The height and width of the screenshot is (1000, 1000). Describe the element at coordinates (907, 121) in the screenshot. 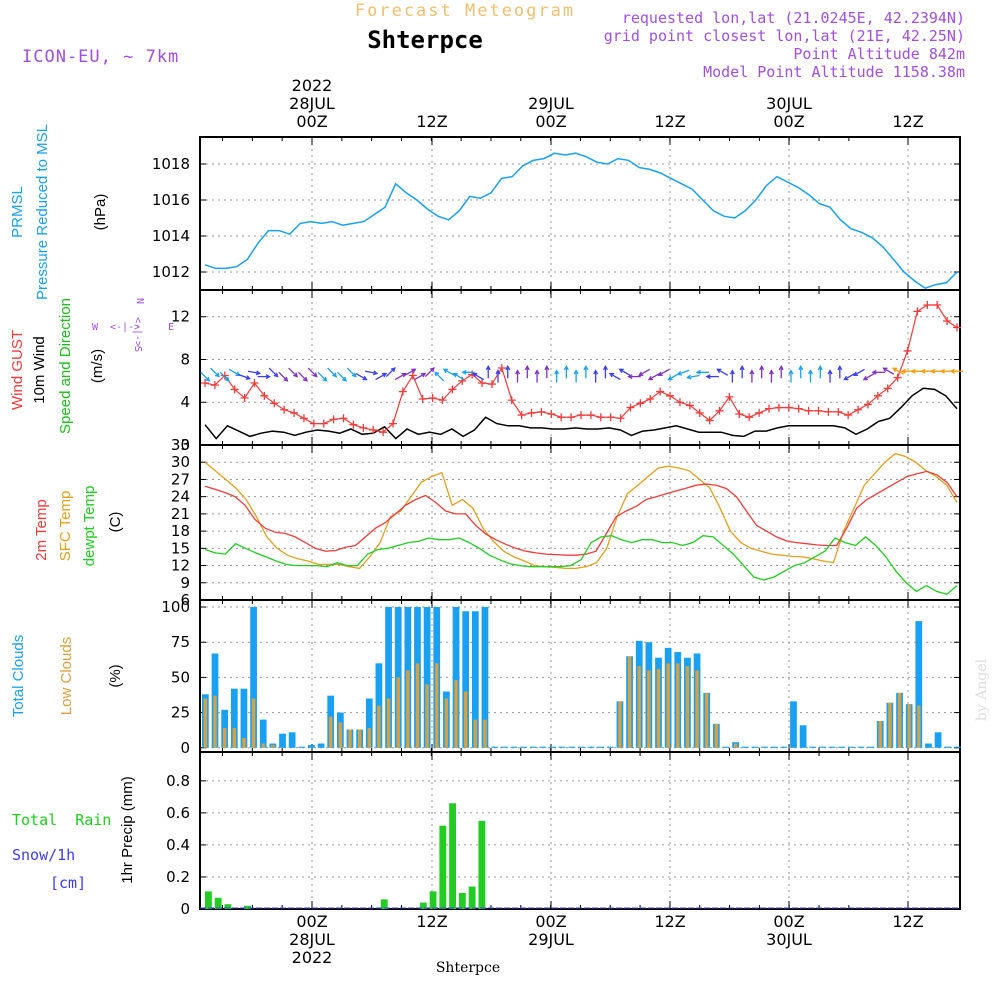

I see `time-label-top: 12Z` at that location.